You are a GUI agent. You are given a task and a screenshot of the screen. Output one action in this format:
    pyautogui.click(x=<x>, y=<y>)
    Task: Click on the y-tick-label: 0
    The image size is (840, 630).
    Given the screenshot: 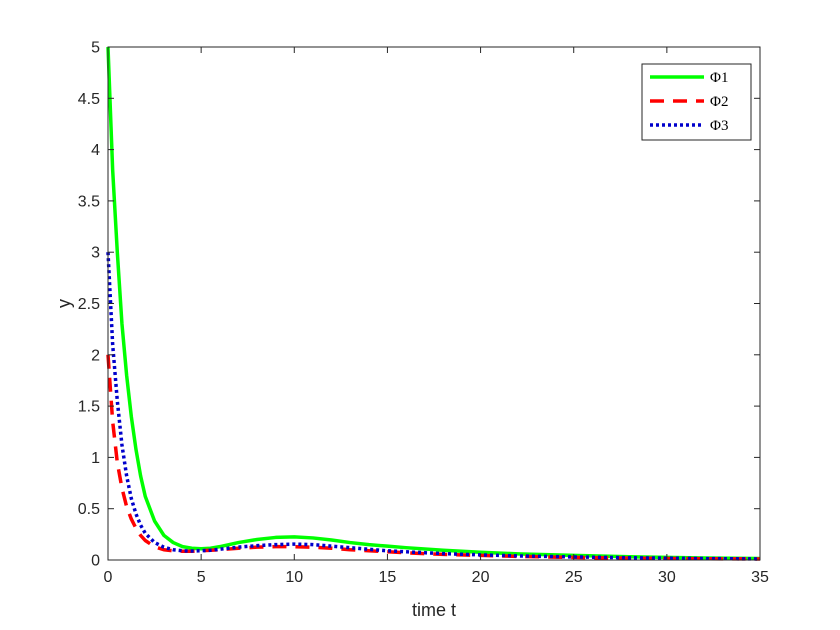 What is the action you would take?
    pyautogui.click(x=95, y=561)
    